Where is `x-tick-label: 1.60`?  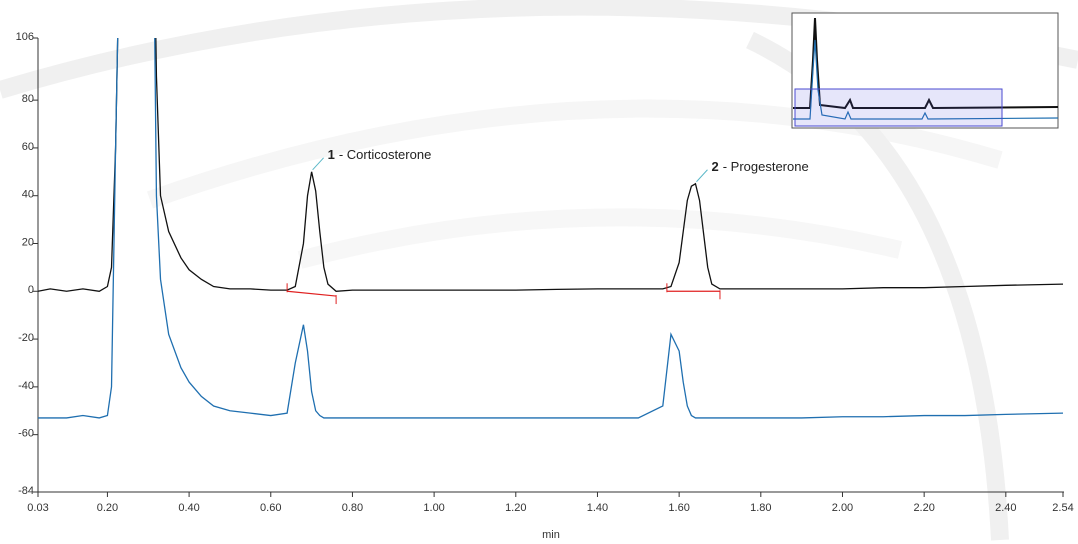
x-tick-label: 1.60 is located at coordinates (678, 508).